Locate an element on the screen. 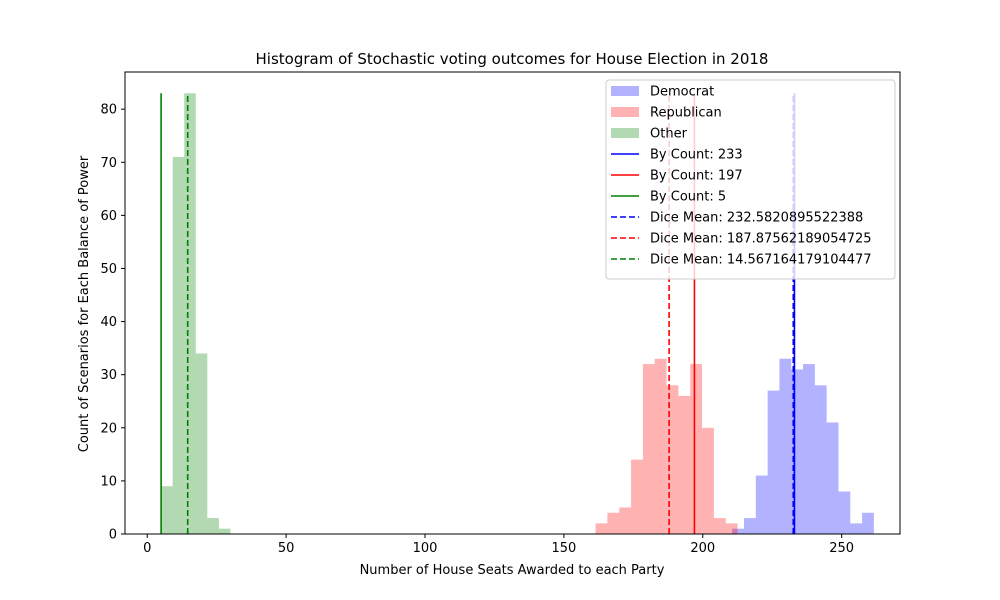  x-tick-label-50: 50 is located at coordinates (286, 548).